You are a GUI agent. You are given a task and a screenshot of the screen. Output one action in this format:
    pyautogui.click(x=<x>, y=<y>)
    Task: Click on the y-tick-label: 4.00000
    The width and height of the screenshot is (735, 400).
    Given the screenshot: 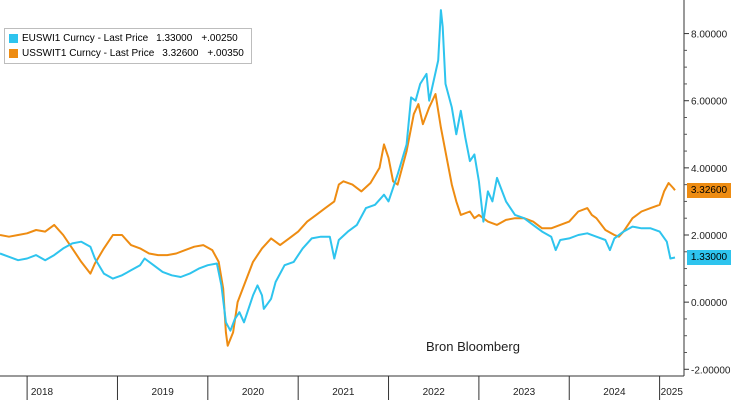 What is the action you would take?
    pyautogui.click(x=709, y=169)
    